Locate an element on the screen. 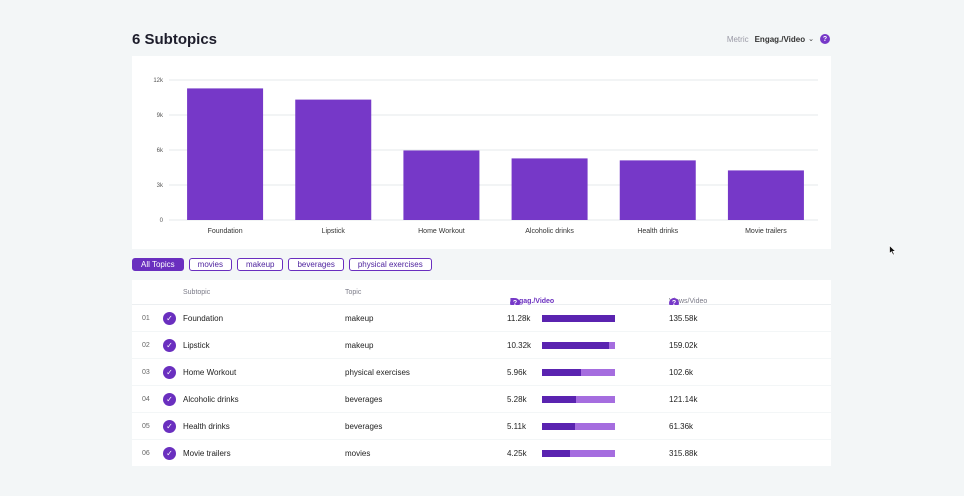 The width and height of the screenshot is (964, 496). header-subtopic: Subtopic is located at coordinates (197, 292).